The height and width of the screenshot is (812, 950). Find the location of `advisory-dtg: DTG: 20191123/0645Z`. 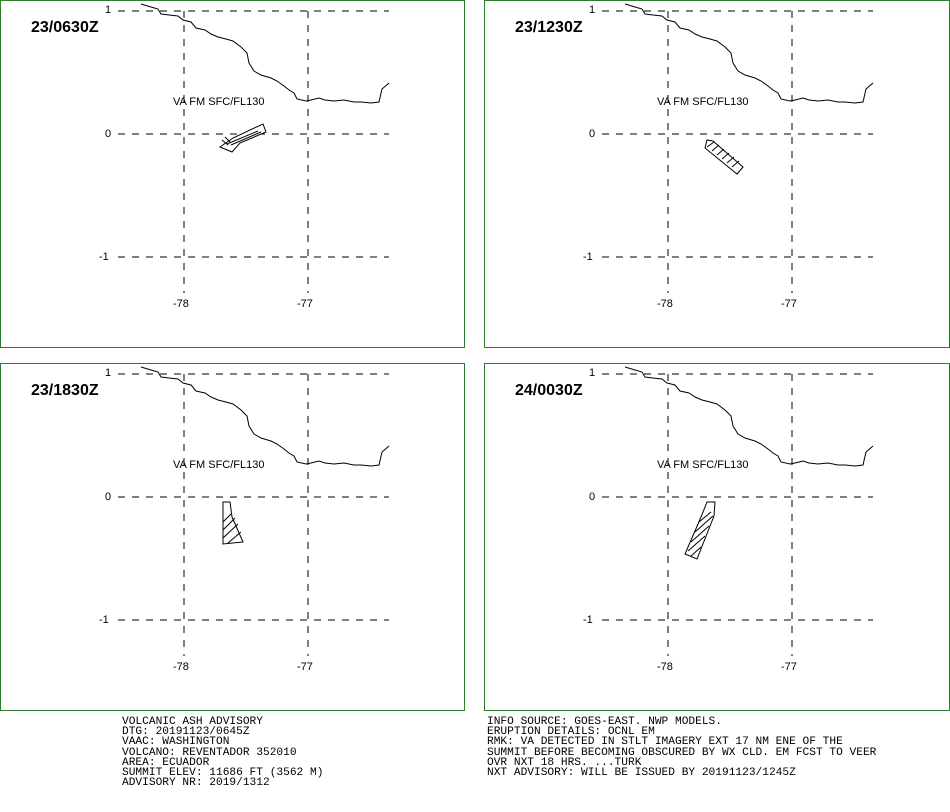

advisory-dtg: DTG: 20191123/0645Z is located at coordinates (186, 732).